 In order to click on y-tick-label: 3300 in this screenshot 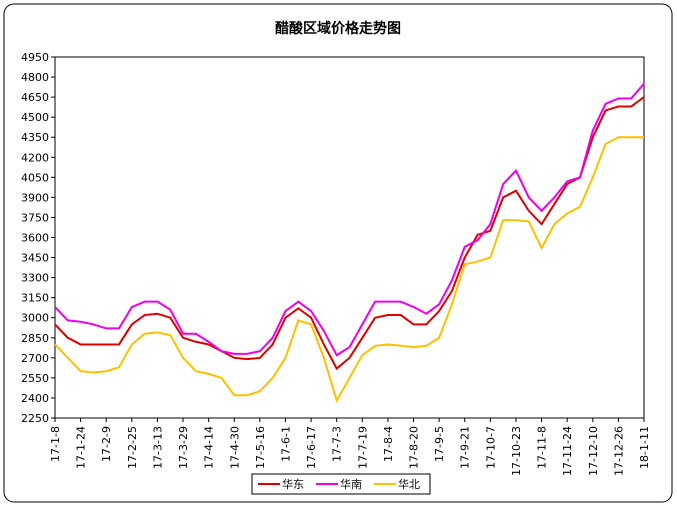, I will do `click(35, 278)`.